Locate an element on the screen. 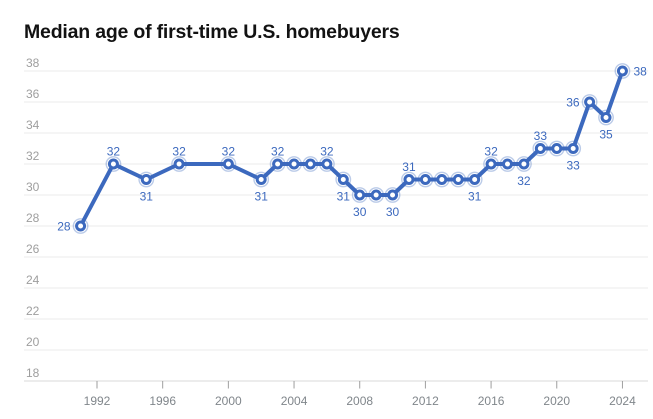 Image resolution: width=653 pixels, height=419 pixels. data-point-2022 is located at coordinates (590, 102).